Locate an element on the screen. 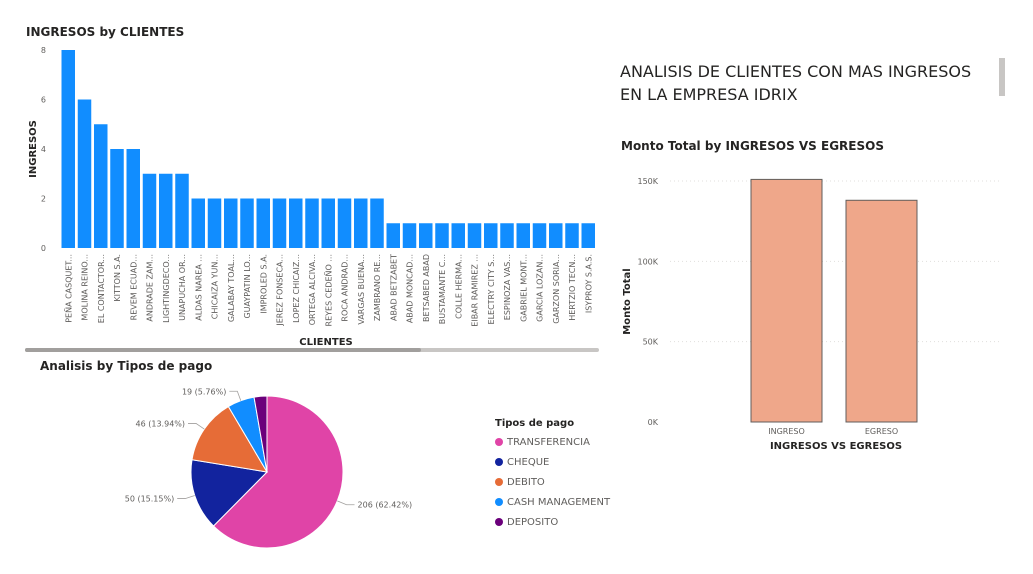 This screenshot has width=1033, height=574. monto-chart-title: Monto Total by INGRESOS VS EGRESOS is located at coordinates (752, 146).